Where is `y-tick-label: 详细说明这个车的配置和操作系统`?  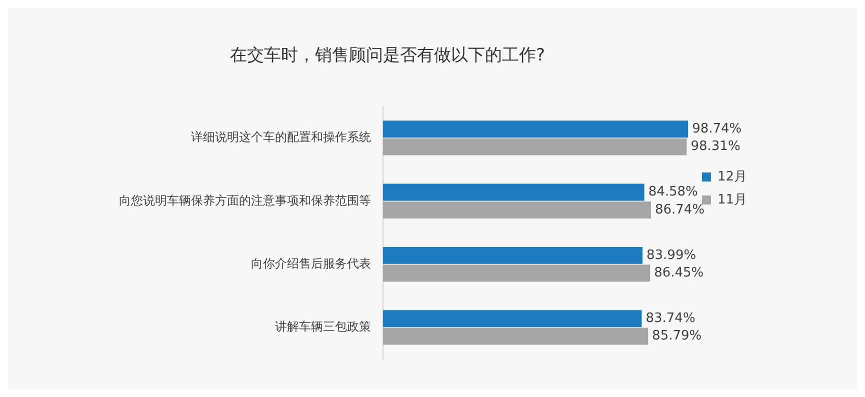
y-tick-label: 详细说明这个车的配置和操作系统 is located at coordinates (281, 137).